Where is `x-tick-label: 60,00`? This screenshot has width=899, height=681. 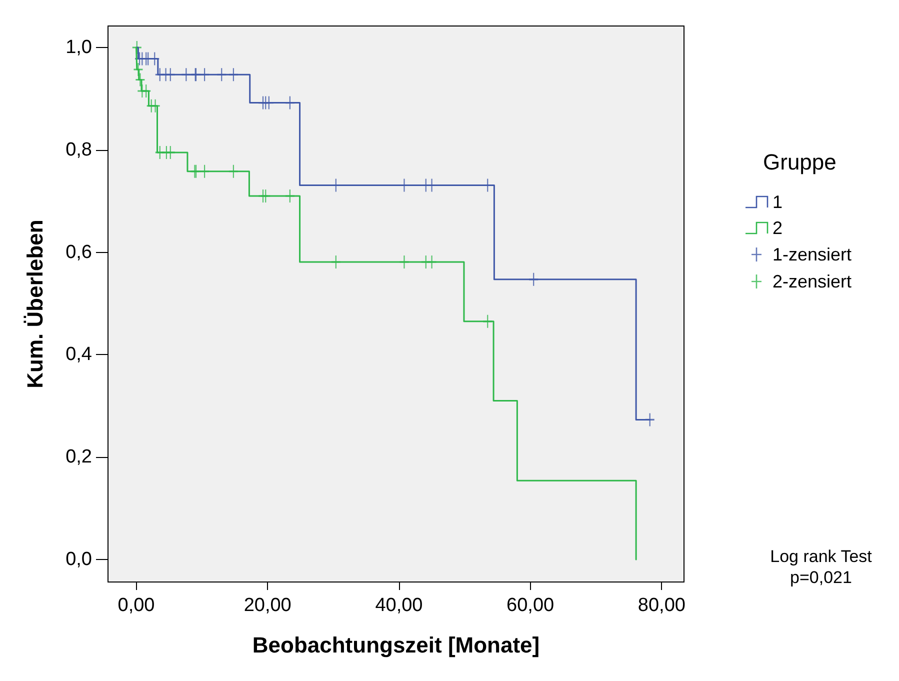 x-tick-label: 60,00 is located at coordinates (530, 605).